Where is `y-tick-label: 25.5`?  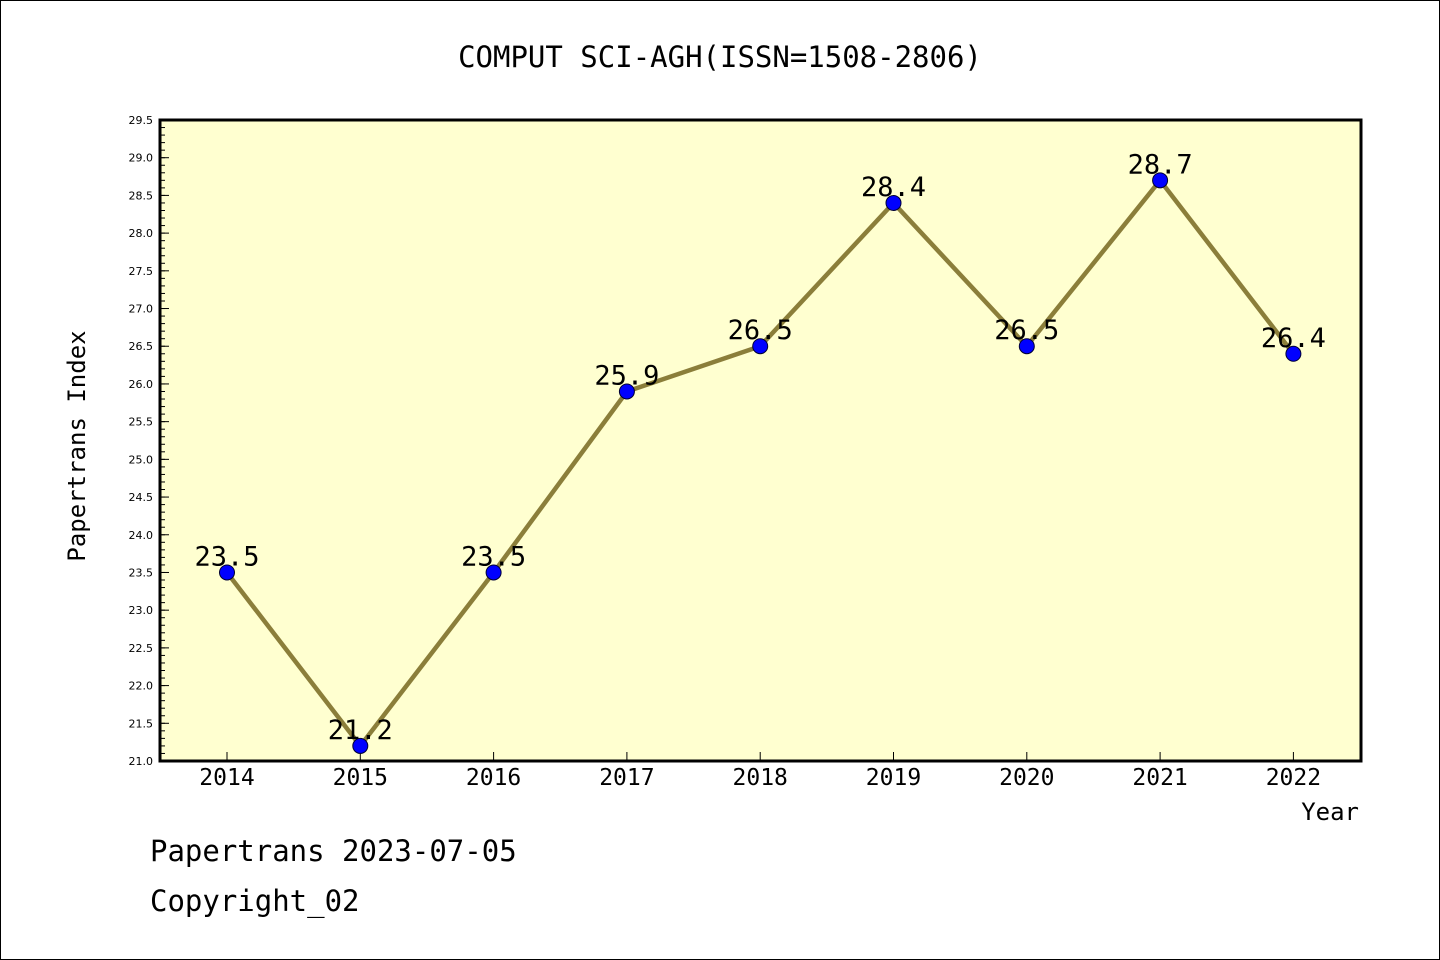 y-tick-label: 25.5 is located at coordinates (141, 422).